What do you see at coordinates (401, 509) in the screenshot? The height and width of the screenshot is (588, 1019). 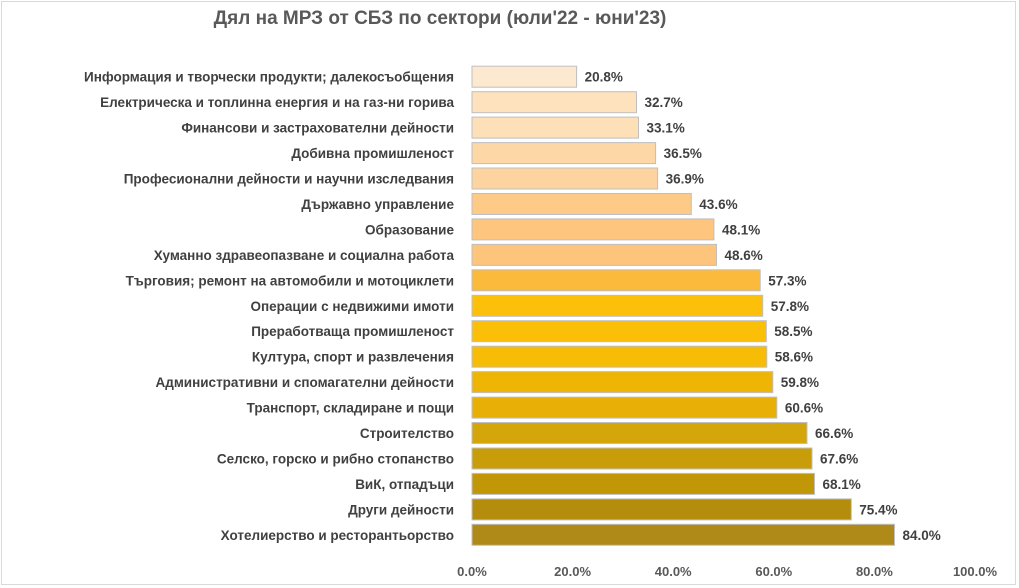 I see `category-label: Други дейности` at bounding box center [401, 509].